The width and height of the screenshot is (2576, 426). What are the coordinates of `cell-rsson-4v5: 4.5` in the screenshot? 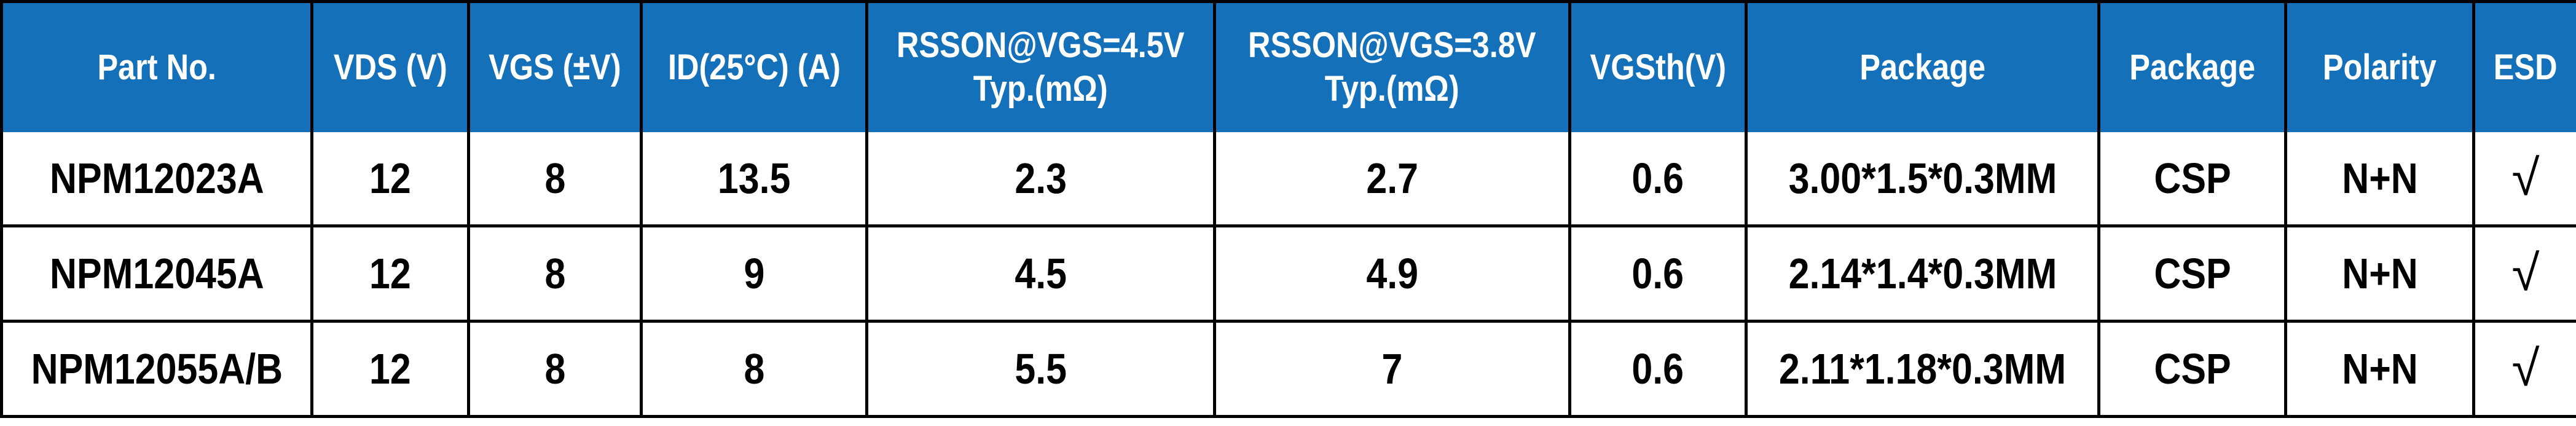 It's located at (1040, 273).